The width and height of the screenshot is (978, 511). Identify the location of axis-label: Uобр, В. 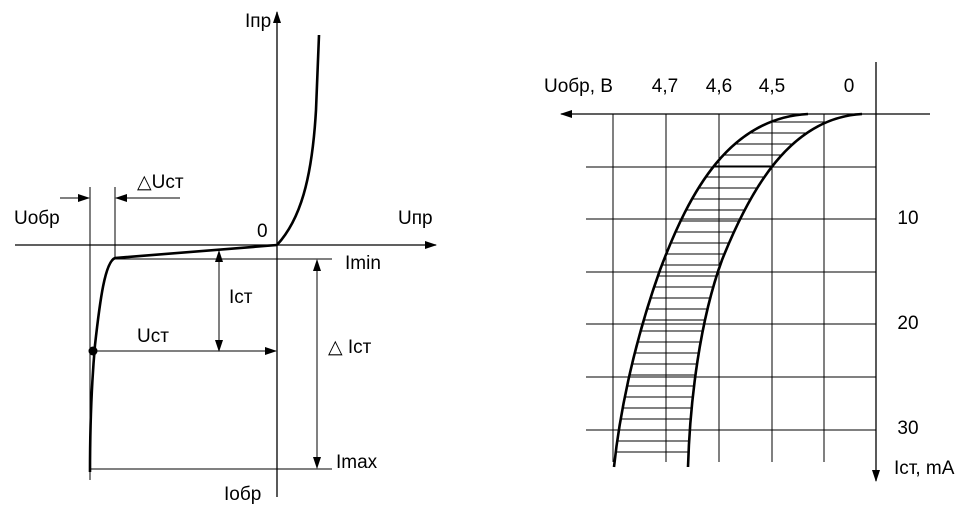
(578, 86).